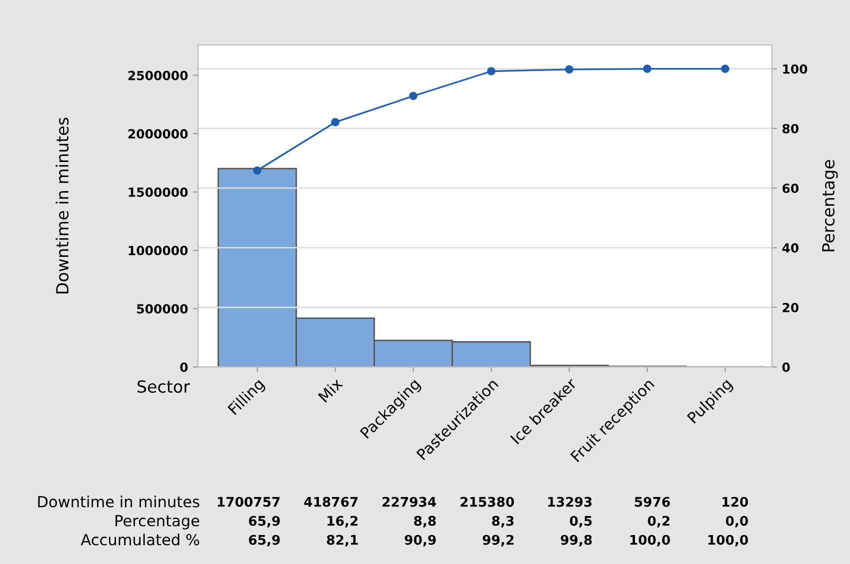 This screenshot has width=850, height=564. I want to click on text: Accumulated %, so click(140, 540).